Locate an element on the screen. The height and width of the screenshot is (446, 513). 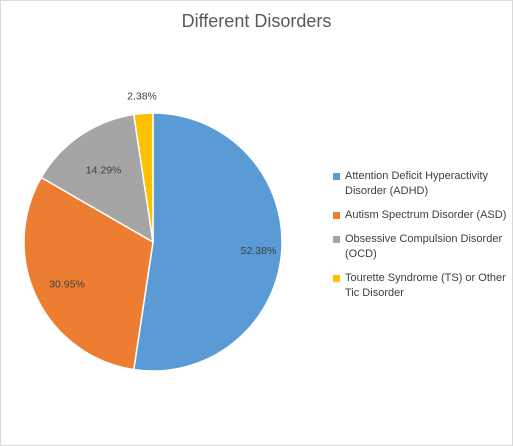
legend-item-asd: Autism Spectrum Disorder (ASD) is located at coordinates (420, 215).